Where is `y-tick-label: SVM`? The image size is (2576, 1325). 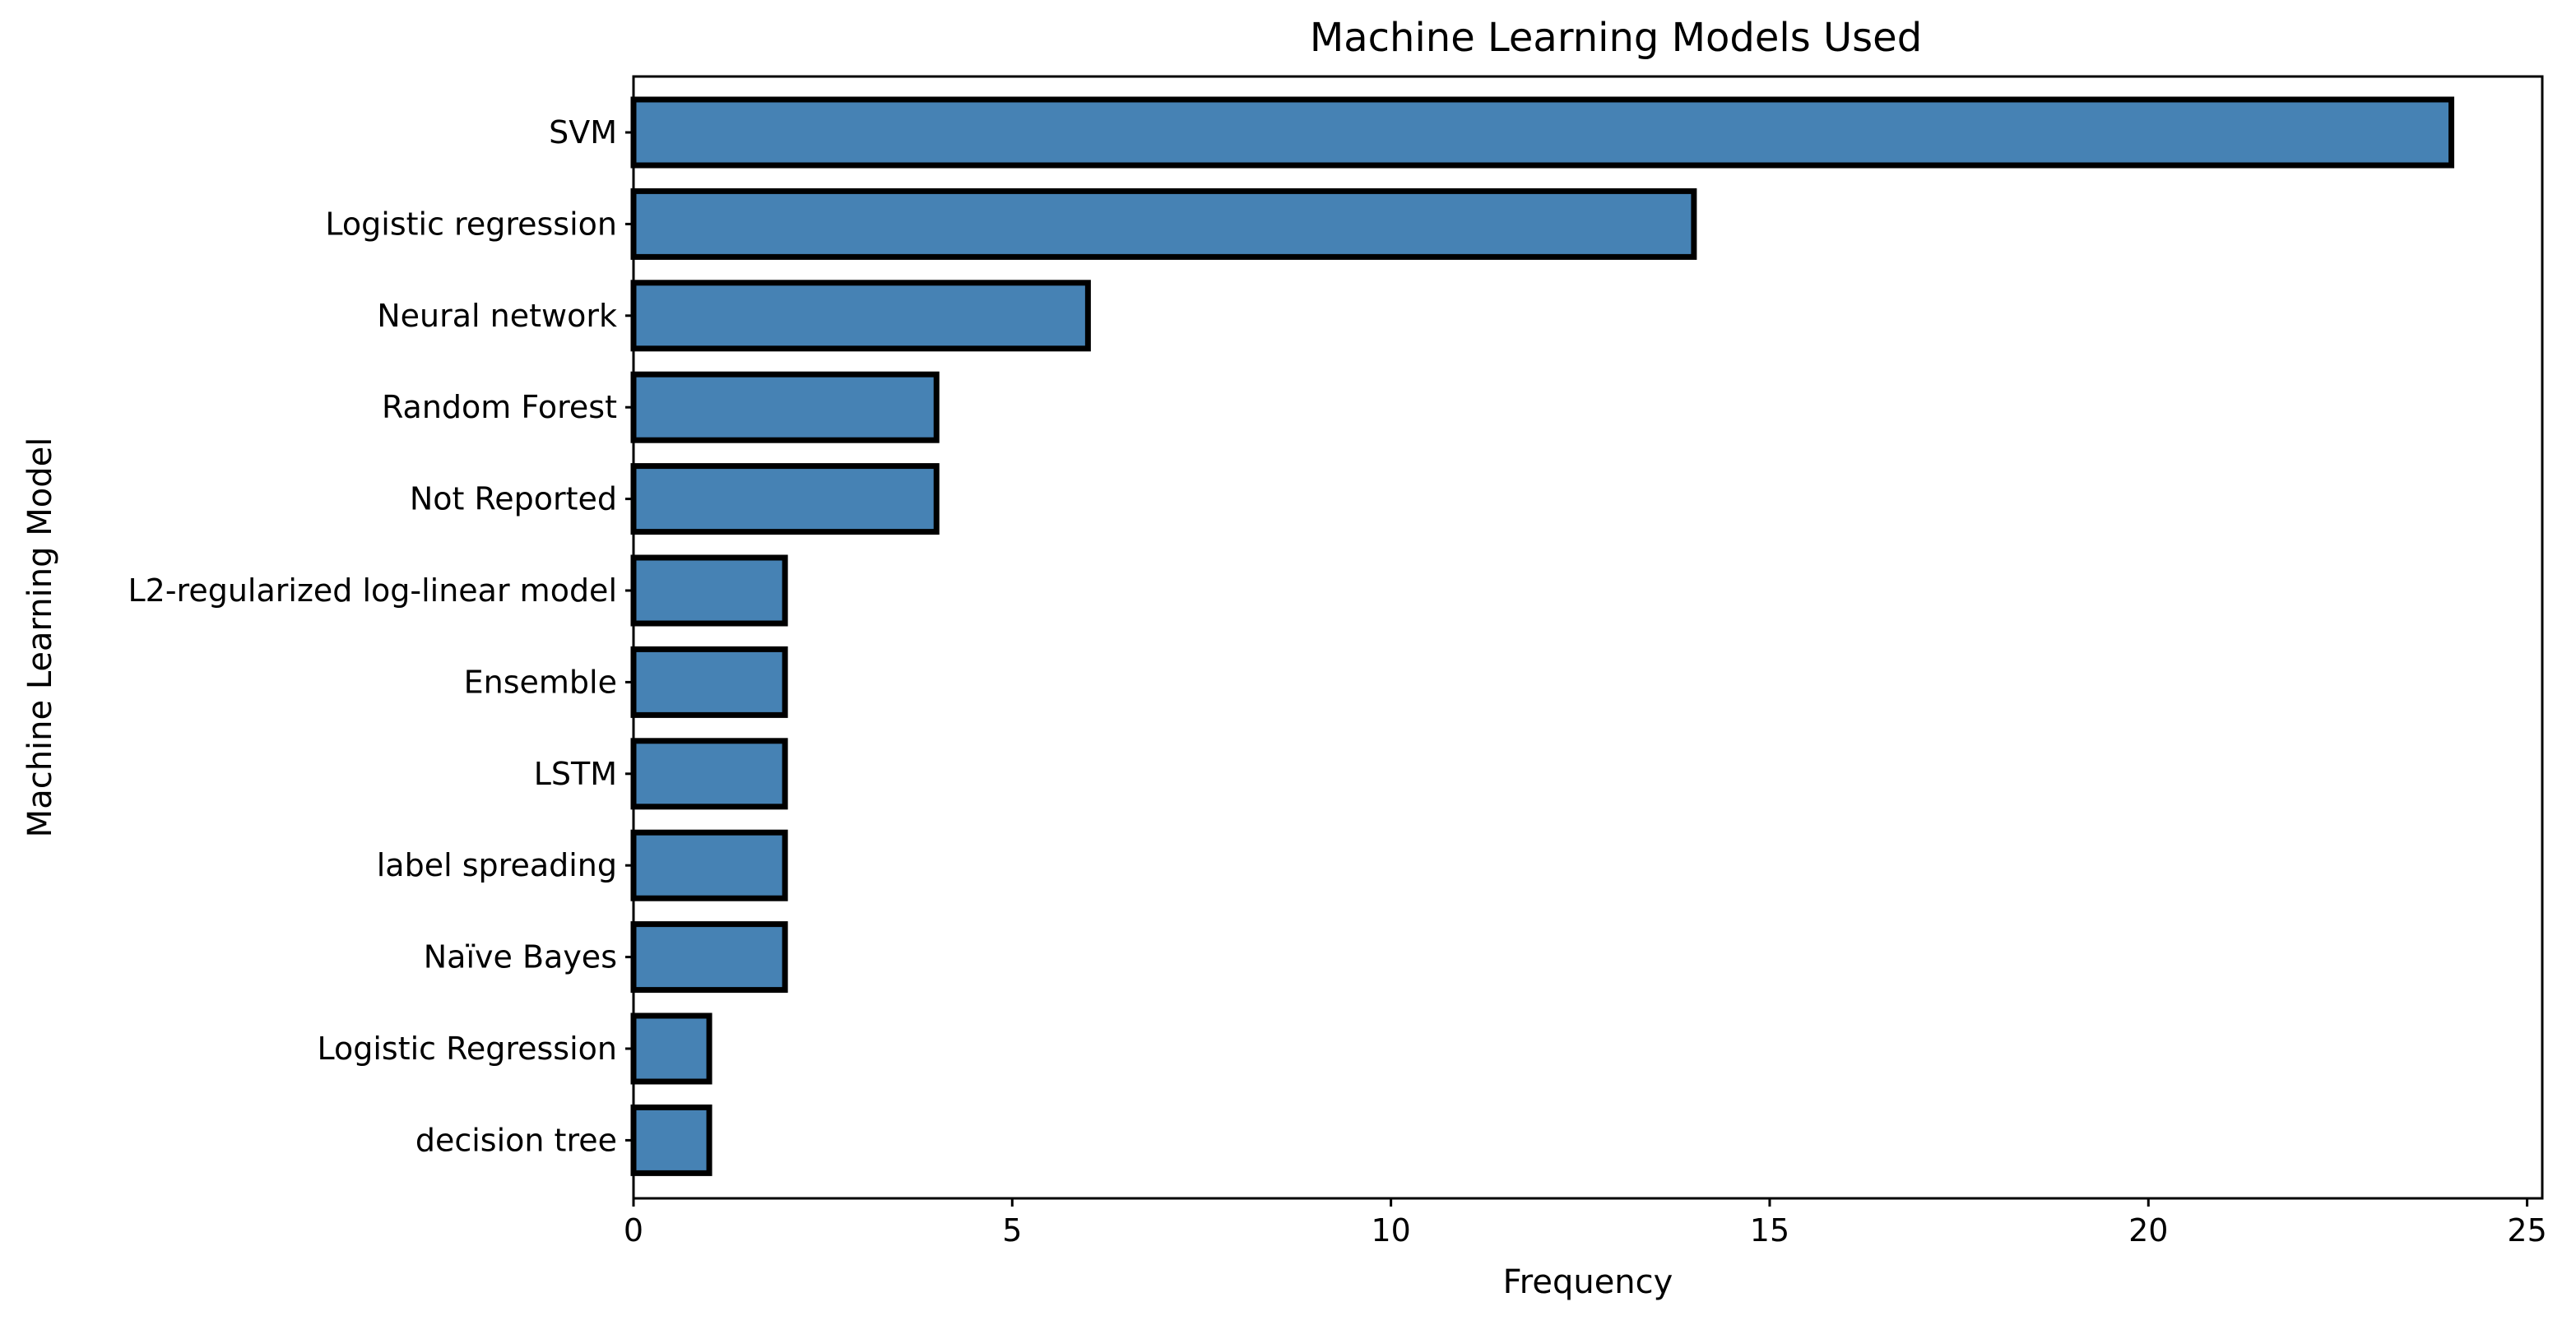
y-tick-label: SVM is located at coordinates (583, 132).